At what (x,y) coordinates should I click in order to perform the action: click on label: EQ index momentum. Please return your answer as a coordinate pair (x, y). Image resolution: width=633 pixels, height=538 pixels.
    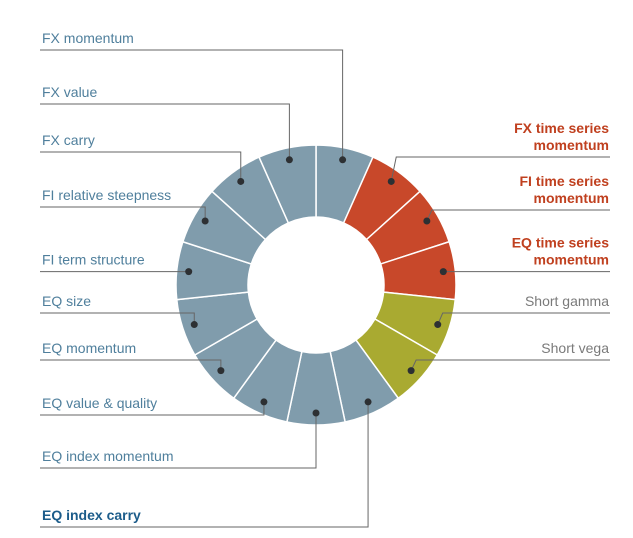
    Looking at the image, I should click on (108, 456).